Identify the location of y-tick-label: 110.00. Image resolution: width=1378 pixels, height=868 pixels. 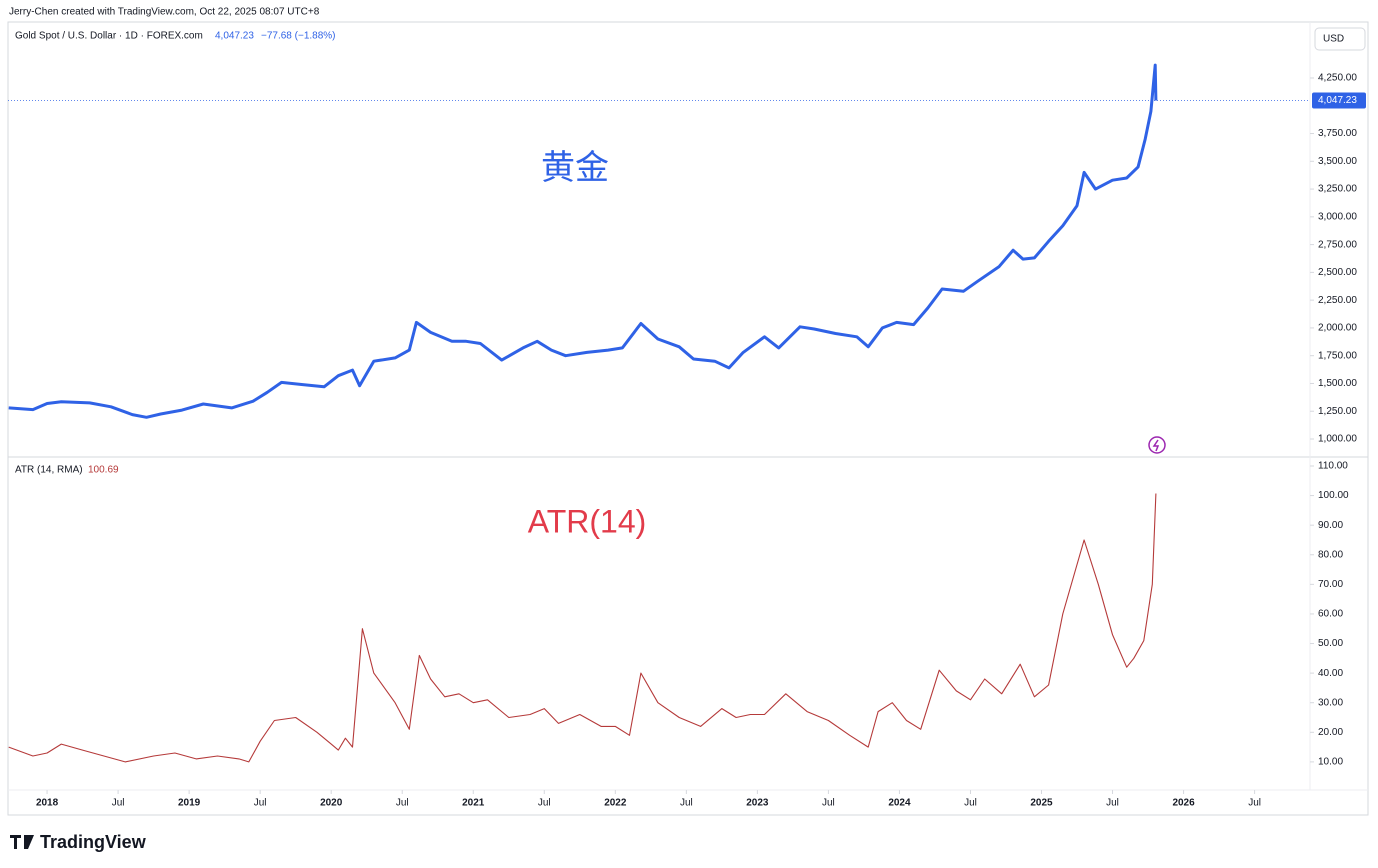
(1333, 466).